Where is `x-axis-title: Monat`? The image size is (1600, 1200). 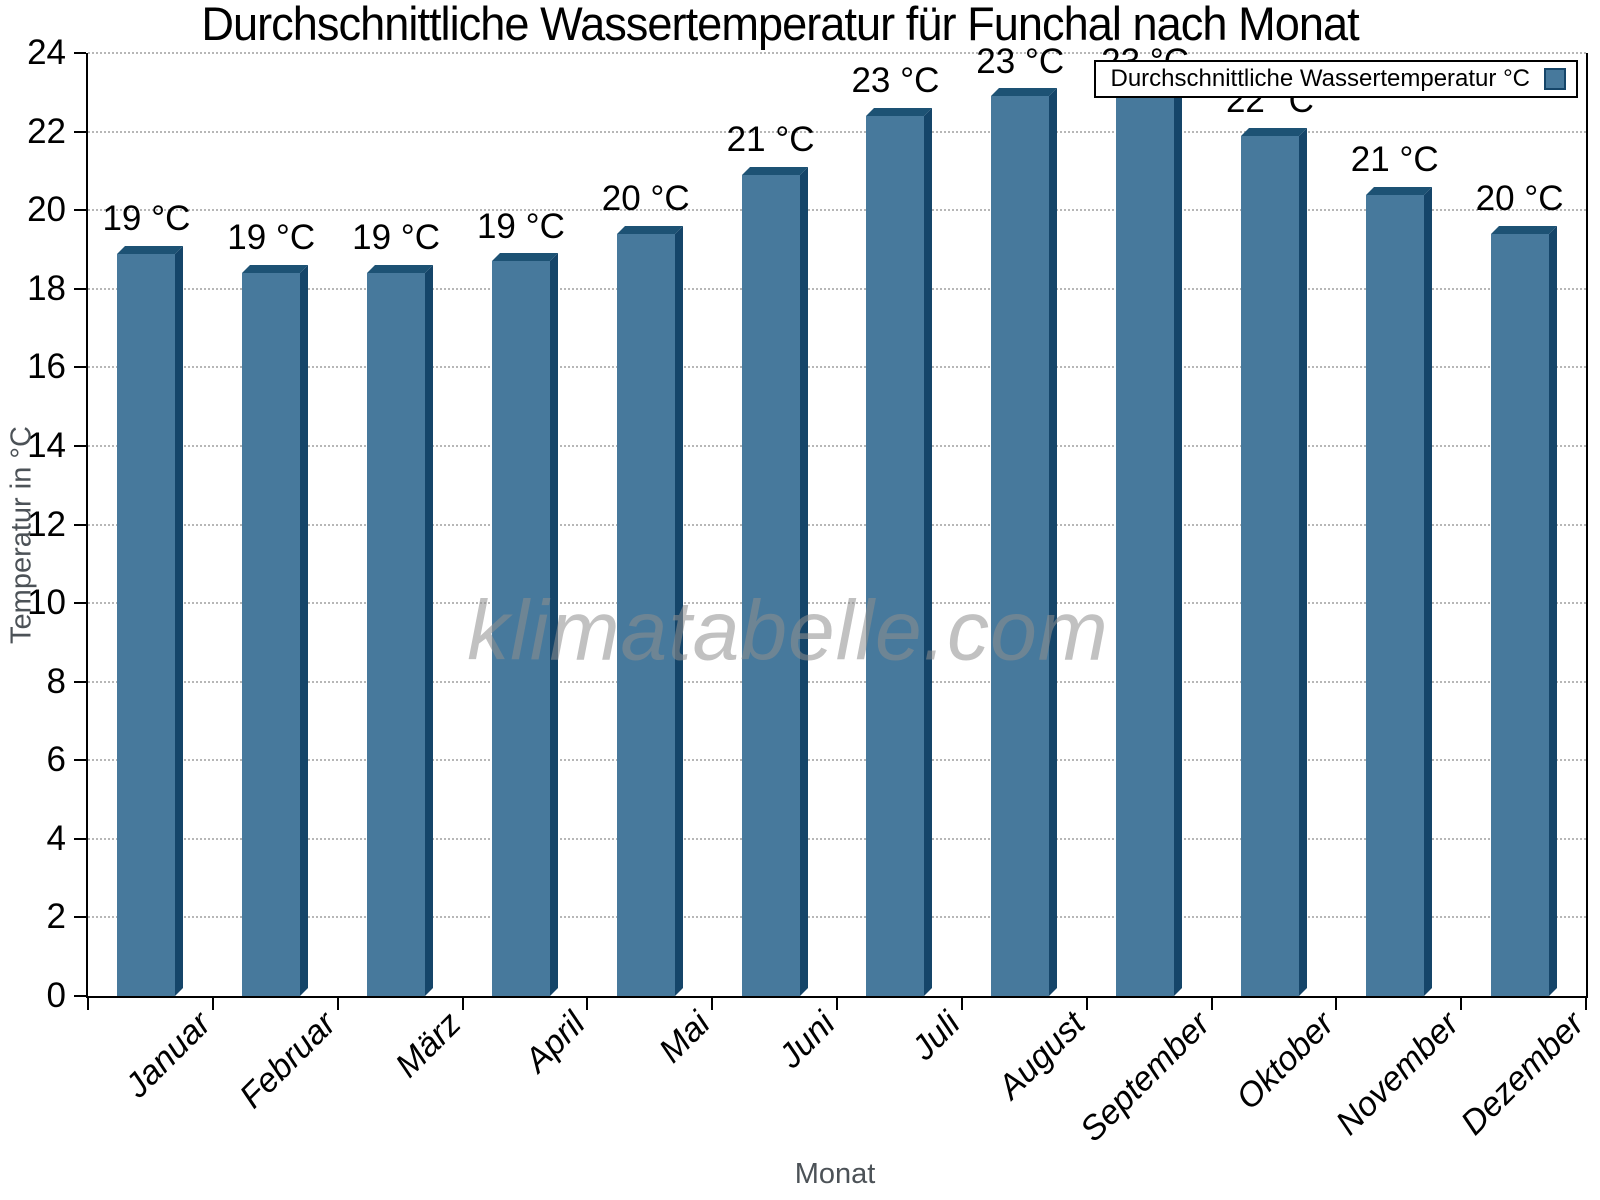 x-axis-title: Monat is located at coordinates (835, 1174).